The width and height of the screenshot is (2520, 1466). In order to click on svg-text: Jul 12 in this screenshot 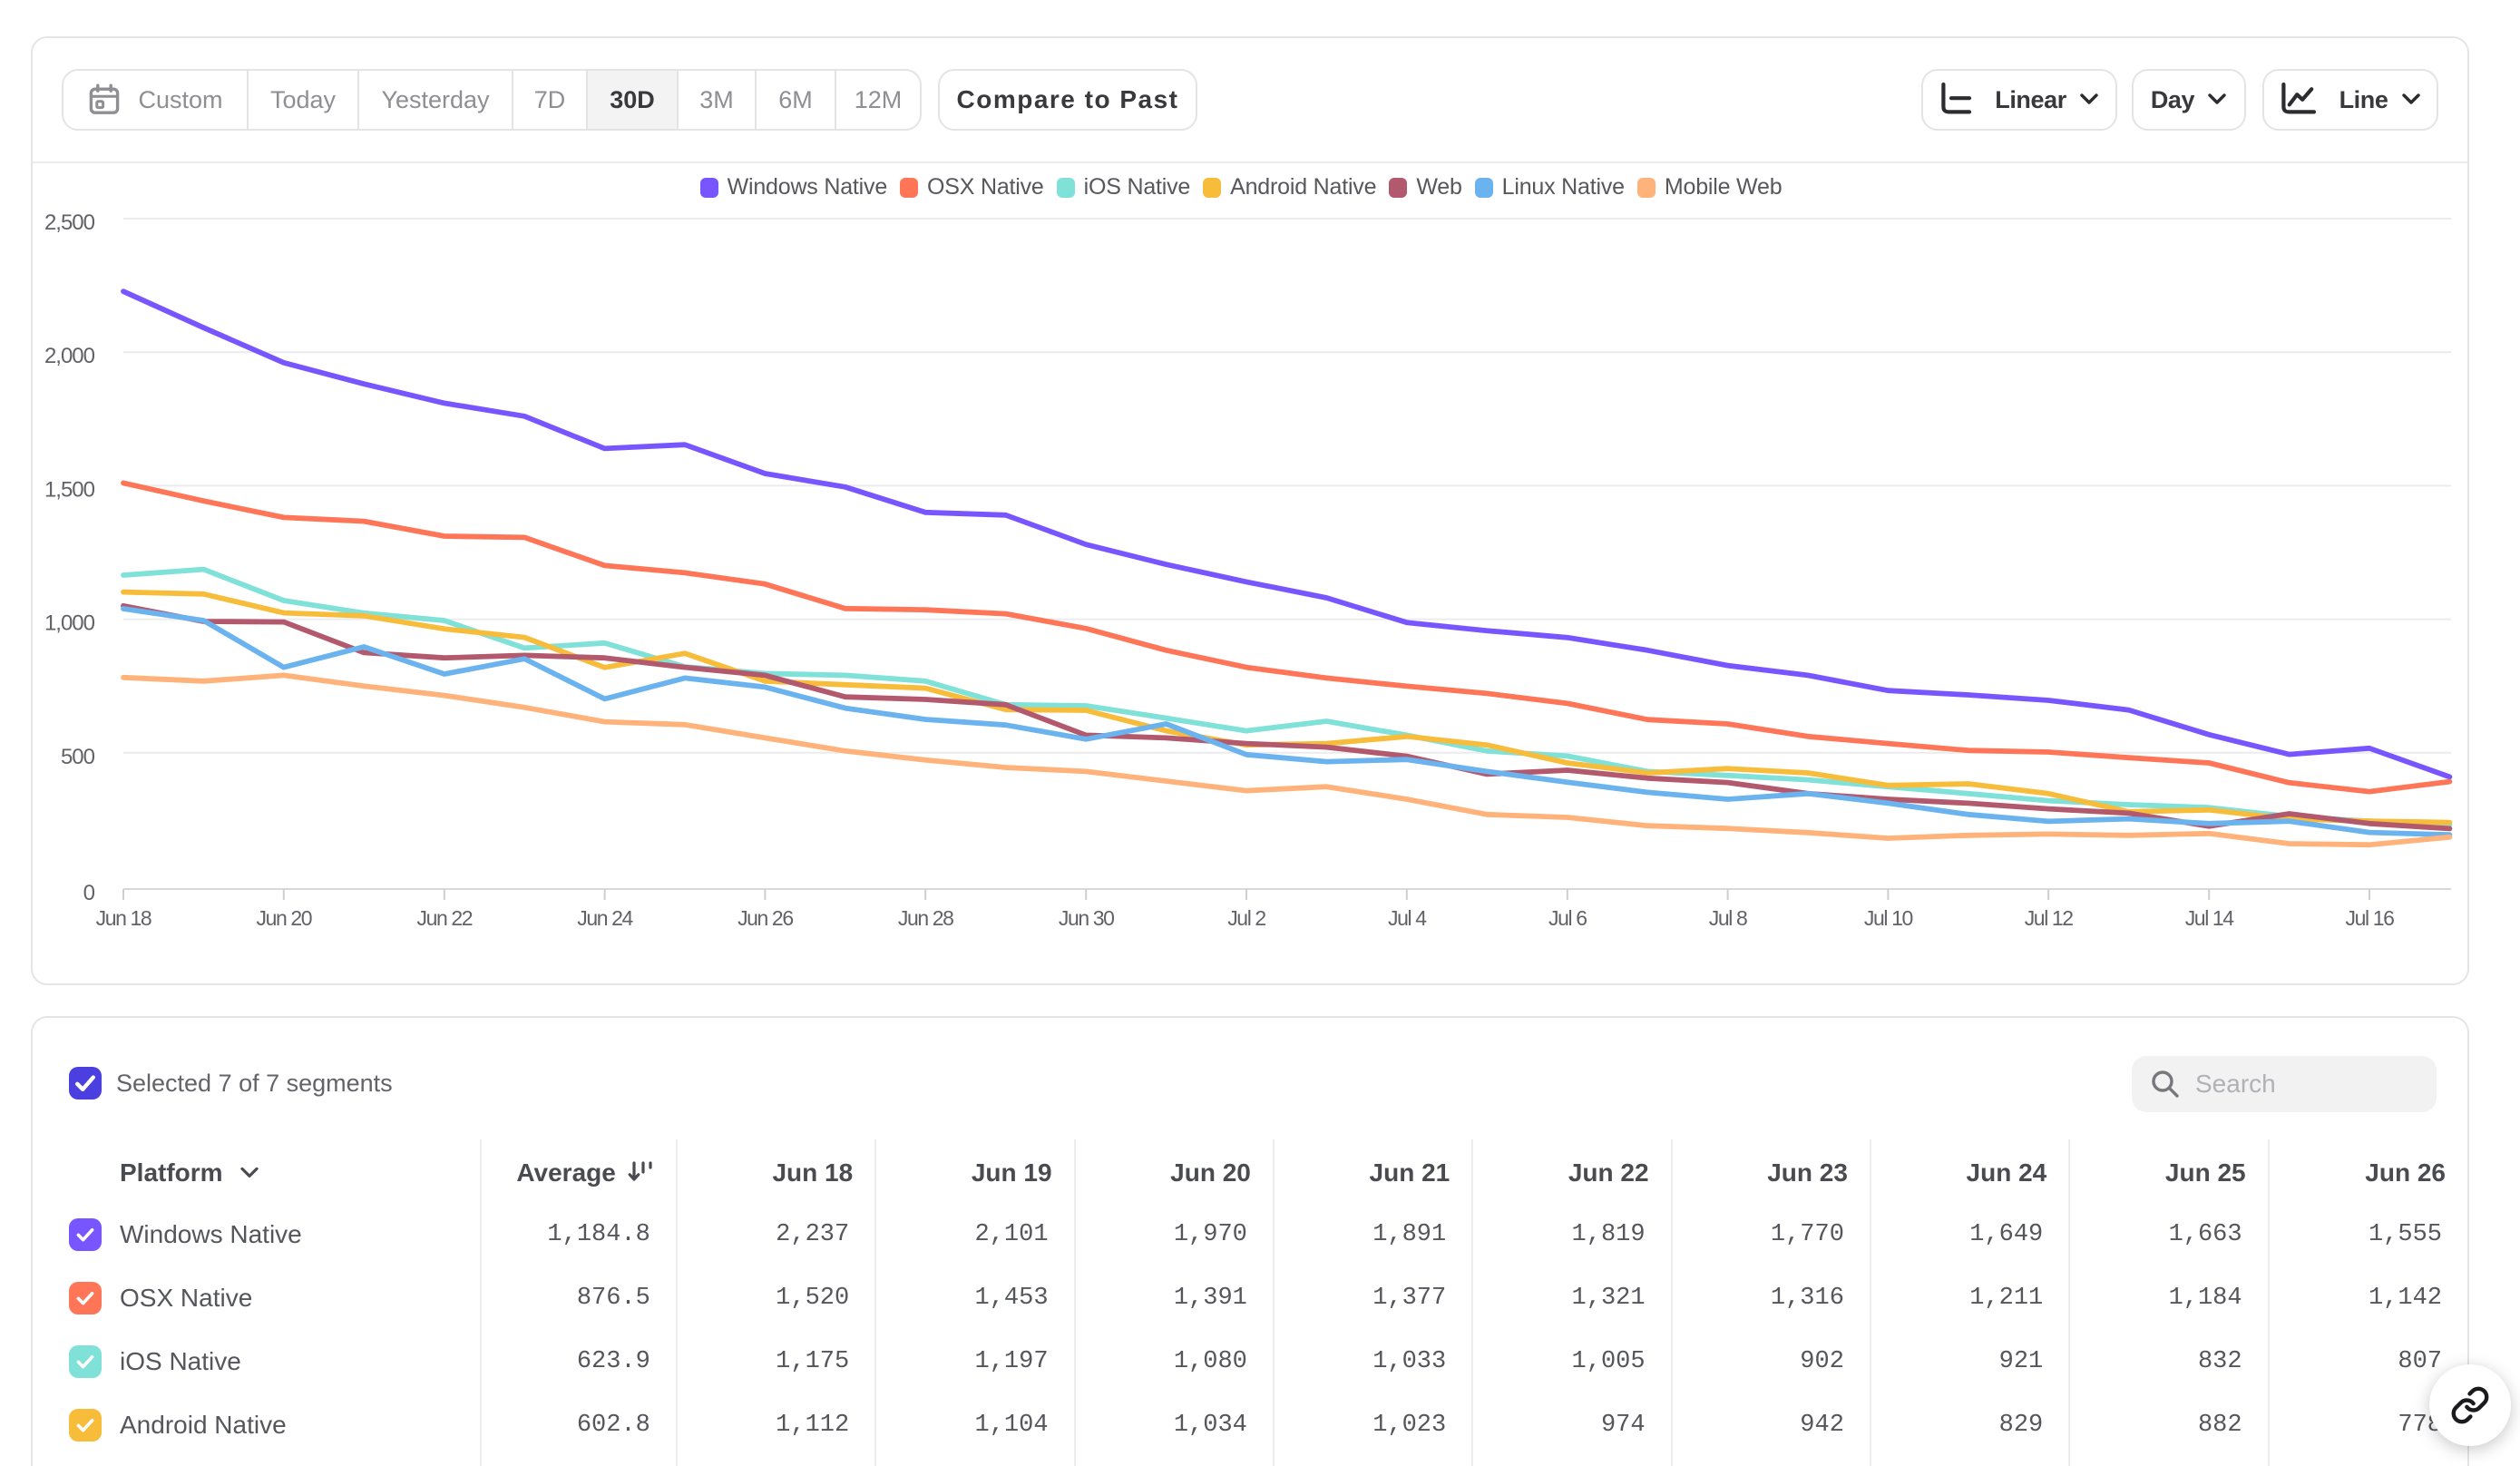, I will do `click(2049, 918)`.